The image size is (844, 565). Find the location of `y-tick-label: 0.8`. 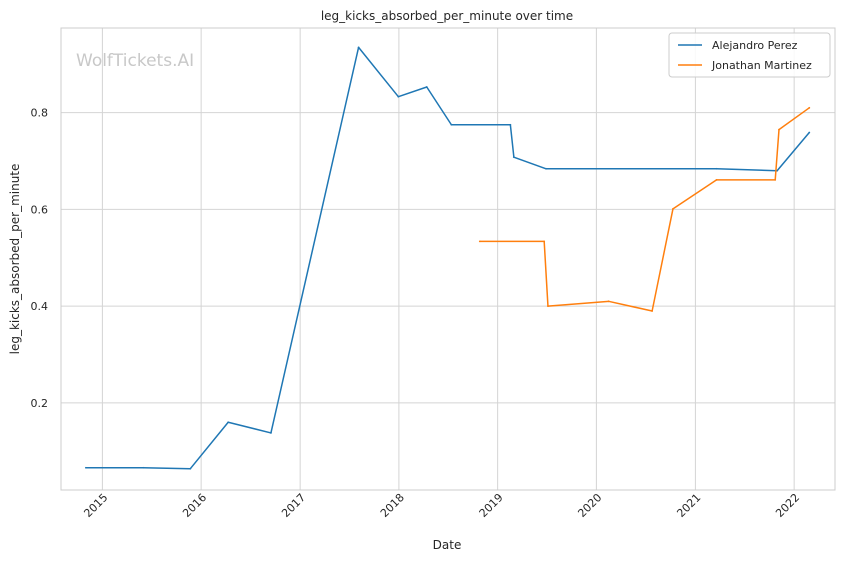

y-tick-label: 0.8 is located at coordinates (40, 113).